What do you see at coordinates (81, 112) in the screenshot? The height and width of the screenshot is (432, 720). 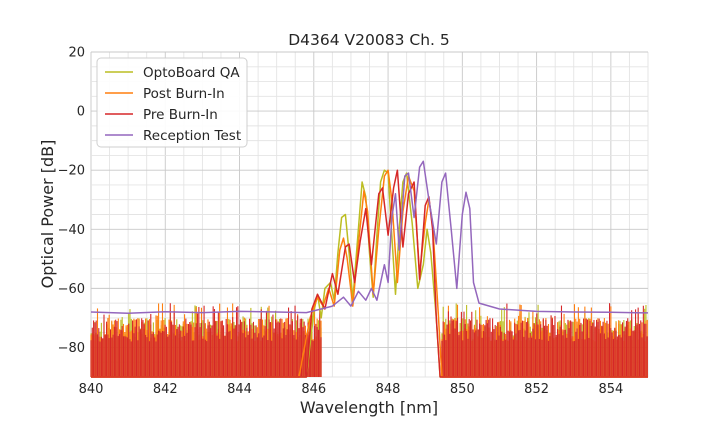 I see `y-tick-label: 0` at bounding box center [81, 112].